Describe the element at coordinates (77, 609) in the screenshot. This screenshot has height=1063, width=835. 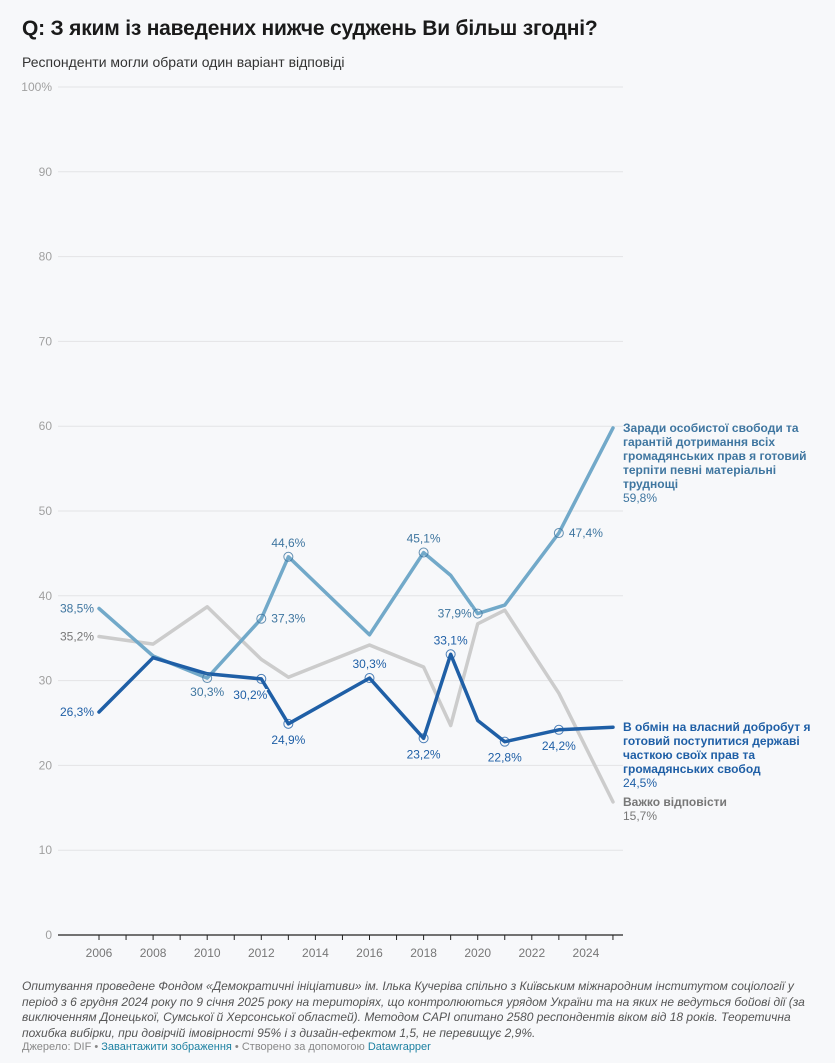
I see `data-label: 38,5%` at that location.